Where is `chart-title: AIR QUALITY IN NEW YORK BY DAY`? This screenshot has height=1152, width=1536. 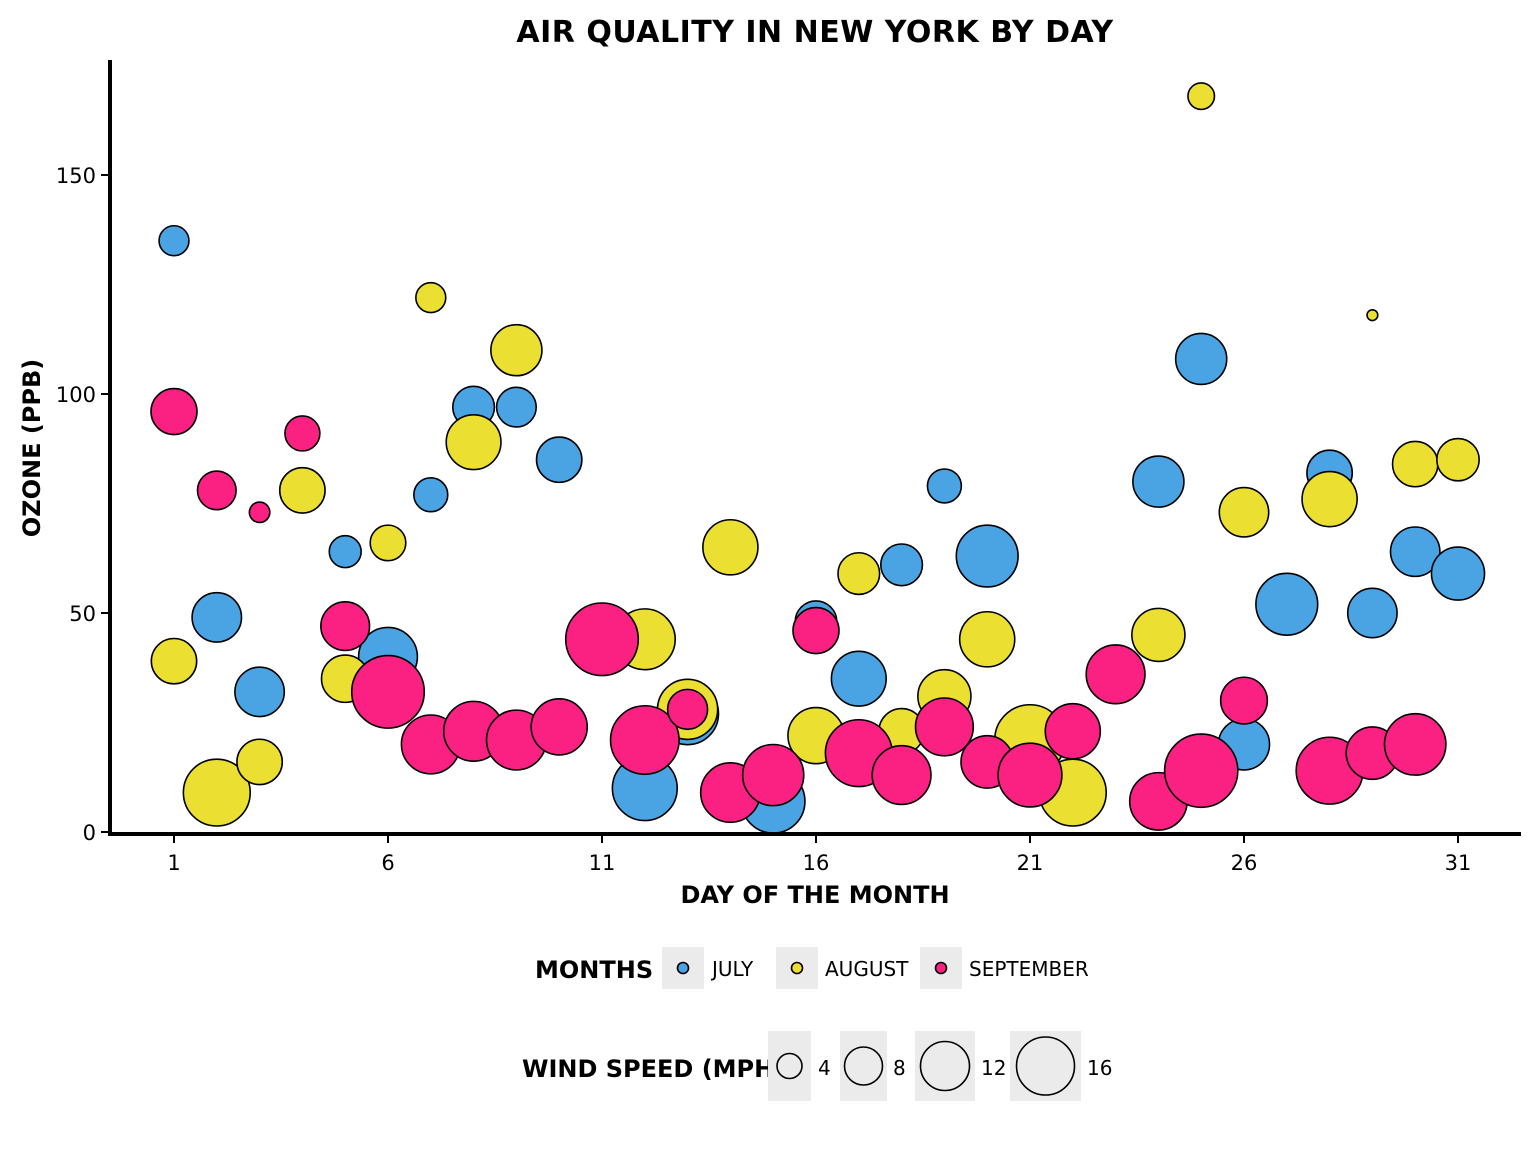
chart-title: AIR QUALITY IN NEW YORK BY DAY is located at coordinates (815, 32).